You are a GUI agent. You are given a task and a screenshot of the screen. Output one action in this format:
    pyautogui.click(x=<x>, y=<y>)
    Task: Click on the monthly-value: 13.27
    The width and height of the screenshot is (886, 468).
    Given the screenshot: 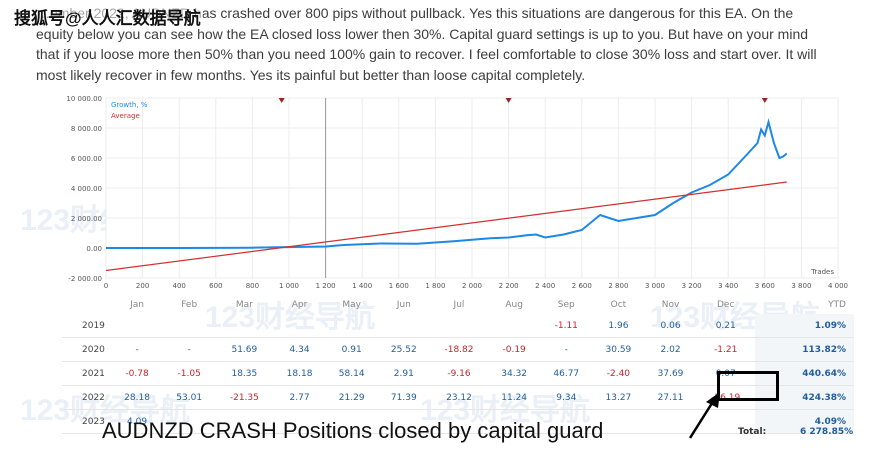 What is the action you would take?
    pyautogui.click(x=618, y=397)
    